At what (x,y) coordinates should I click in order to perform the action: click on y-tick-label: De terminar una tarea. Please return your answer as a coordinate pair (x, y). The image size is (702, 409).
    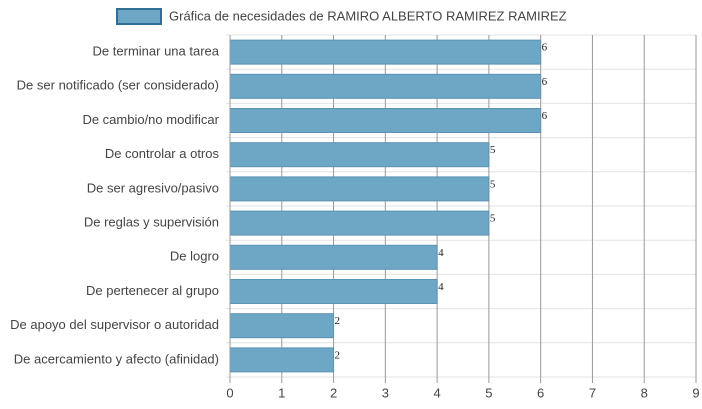
    Looking at the image, I should click on (156, 51).